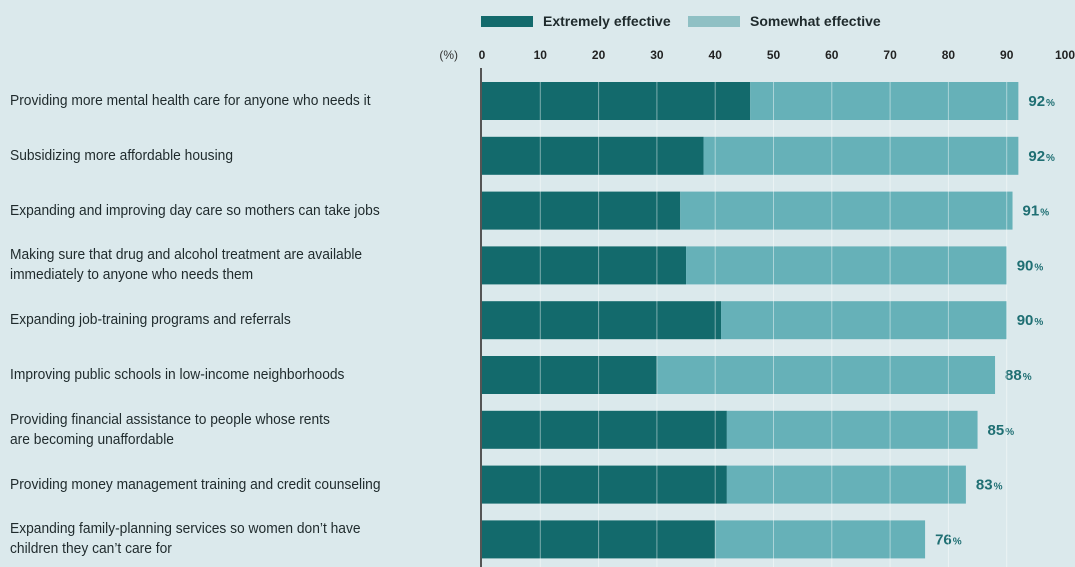  I want to click on bar-total-label: 76%, so click(948, 539).